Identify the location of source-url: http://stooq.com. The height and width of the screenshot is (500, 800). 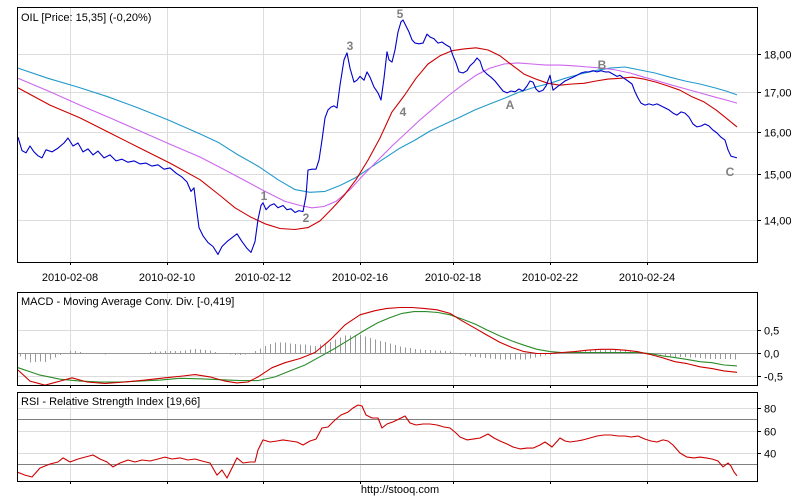
(400, 490).